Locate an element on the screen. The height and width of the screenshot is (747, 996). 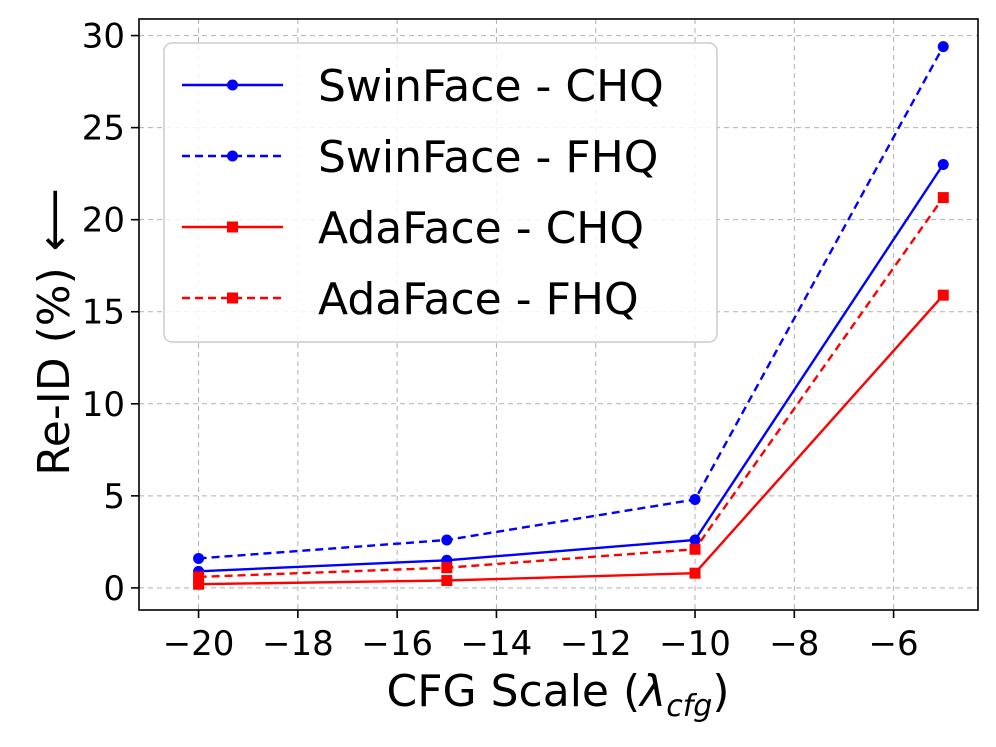
legend-label: SwinFace - FHQ is located at coordinates (488, 157).